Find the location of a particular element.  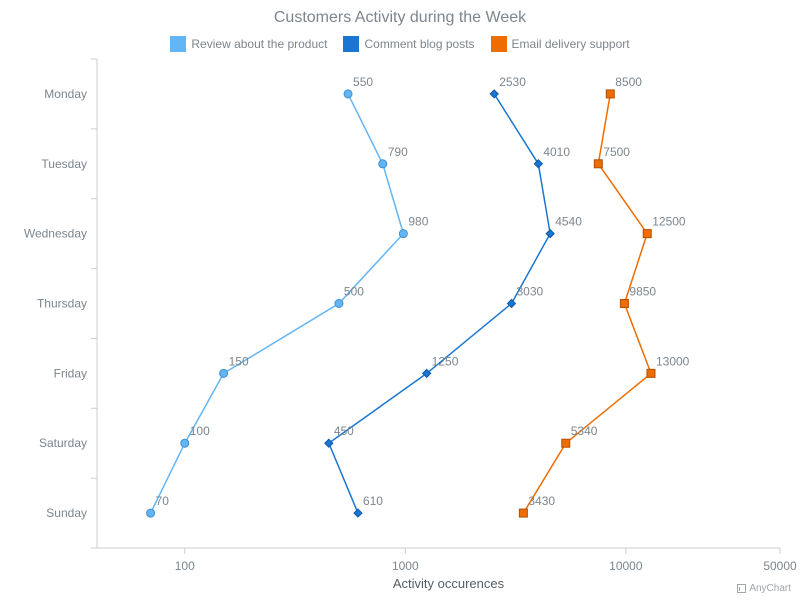

data-point-email-sunday is located at coordinates (523, 513).